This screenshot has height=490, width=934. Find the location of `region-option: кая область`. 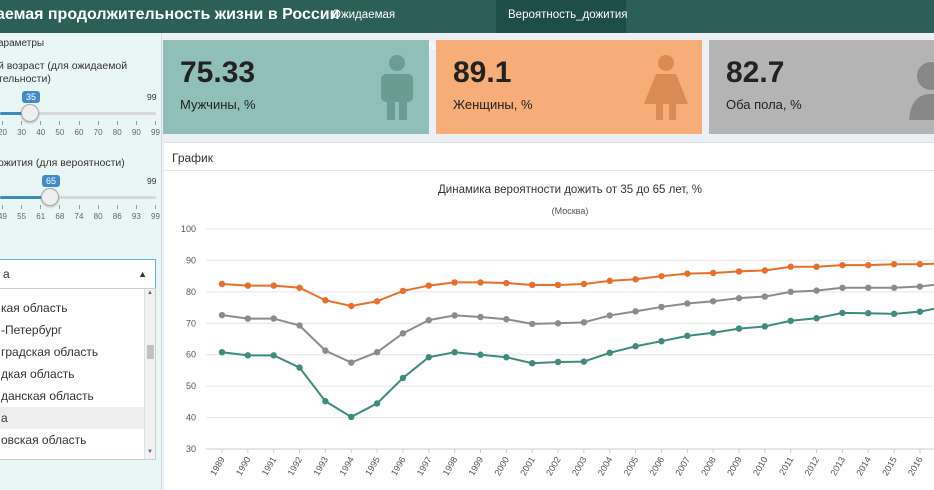

region-option: кая область is located at coordinates (34, 308).